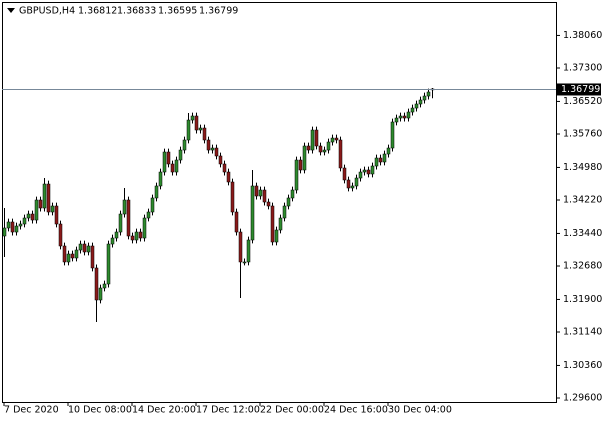 This screenshot has height=422, width=604. I want to click on y-tick-label: 1.34980, so click(582, 167).